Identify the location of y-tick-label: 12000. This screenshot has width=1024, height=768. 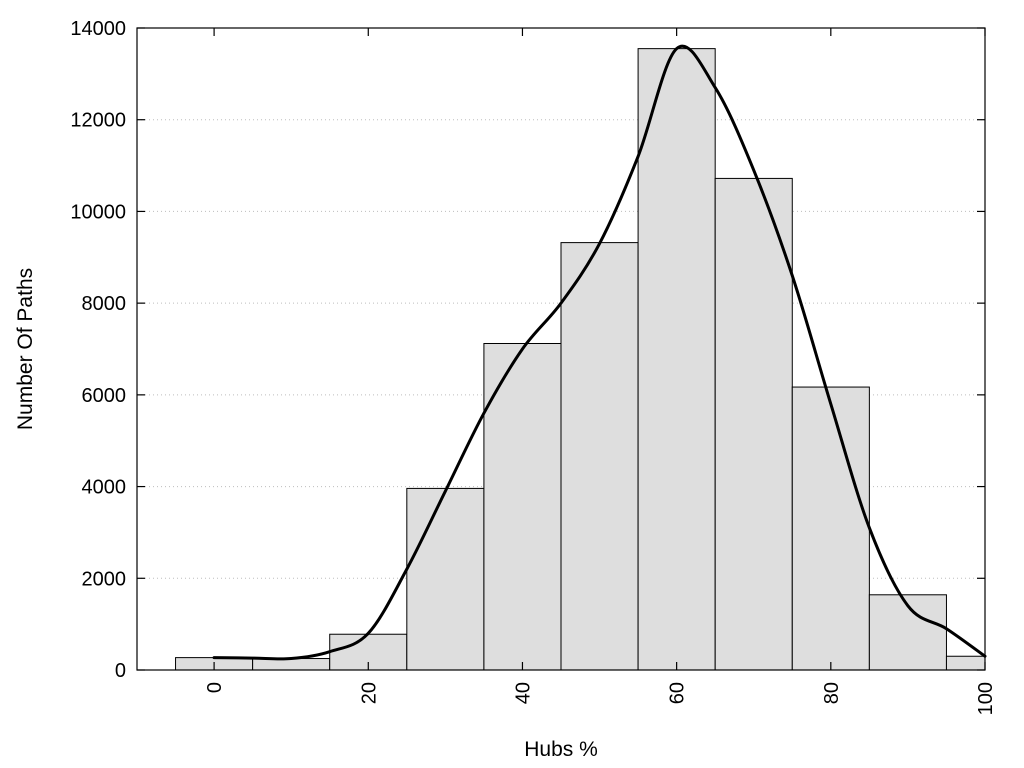
(98, 121).